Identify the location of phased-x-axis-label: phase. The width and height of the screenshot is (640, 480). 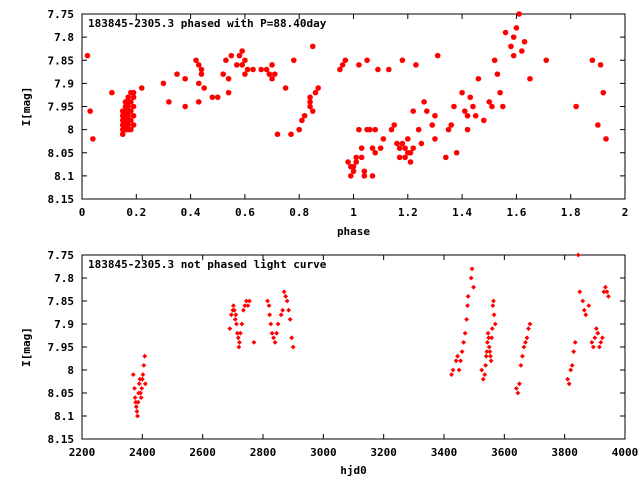
(353, 231).